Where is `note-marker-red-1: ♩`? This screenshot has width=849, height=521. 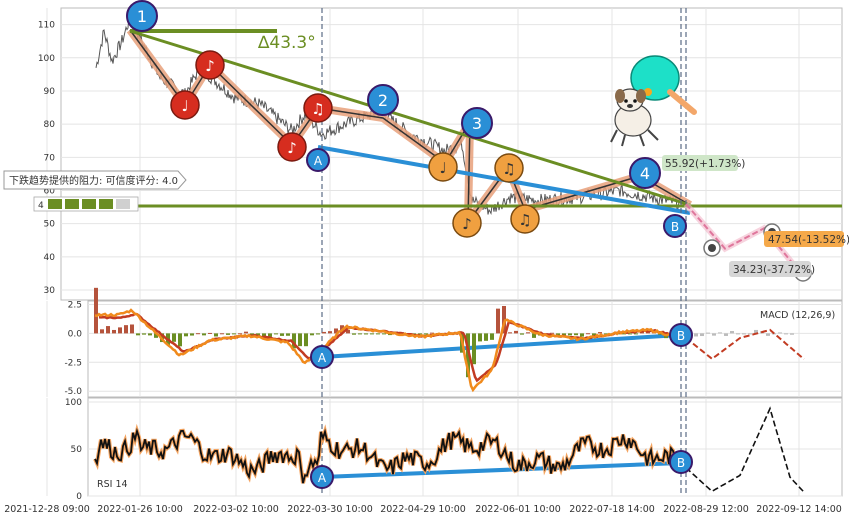 note-marker-red-1: ♩ is located at coordinates (185, 105).